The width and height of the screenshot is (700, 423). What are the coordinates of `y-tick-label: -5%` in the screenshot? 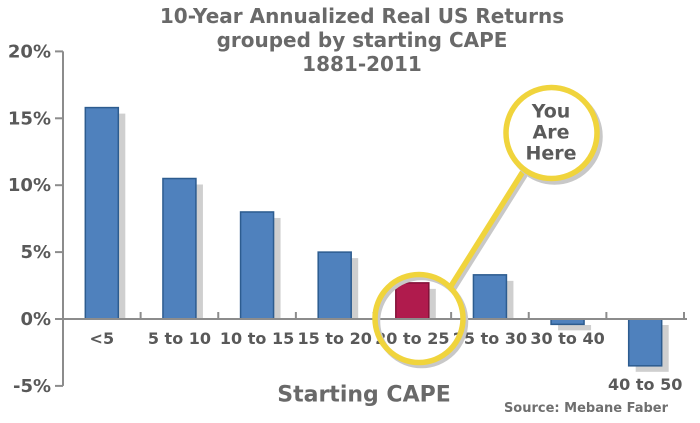 It's located at (32, 386).